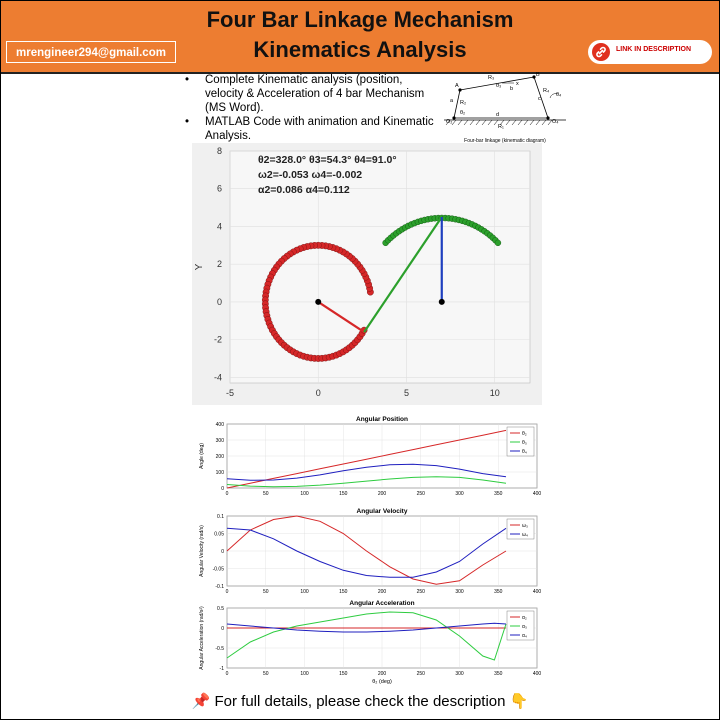  Describe the element at coordinates (220, 609) in the screenshot. I see `y-tick-label: 0.5` at that location.